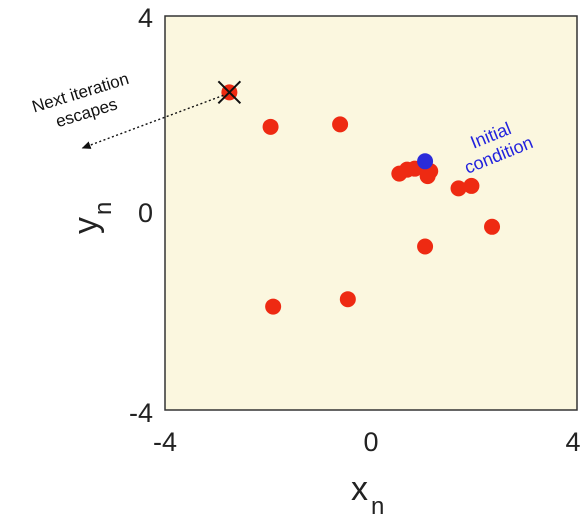 The image size is (584, 523). What do you see at coordinates (165, 442) in the screenshot?
I see `x-tick-label: -4` at bounding box center [165, 442].